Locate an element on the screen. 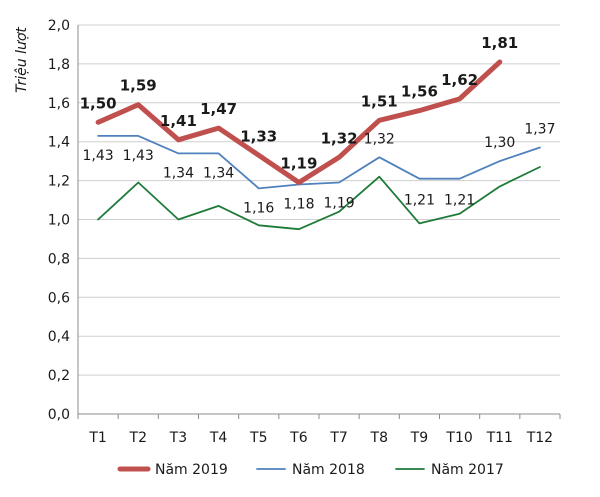  y-tick-label: 1,2 is located at coordinates (59, 182).